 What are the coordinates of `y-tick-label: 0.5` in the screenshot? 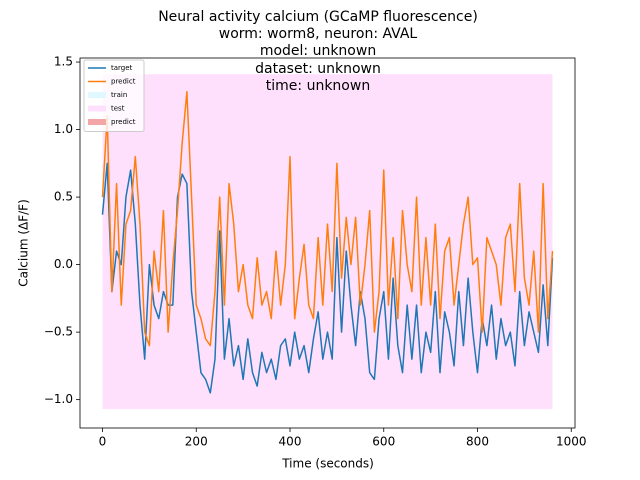 It's located at (63, 197).